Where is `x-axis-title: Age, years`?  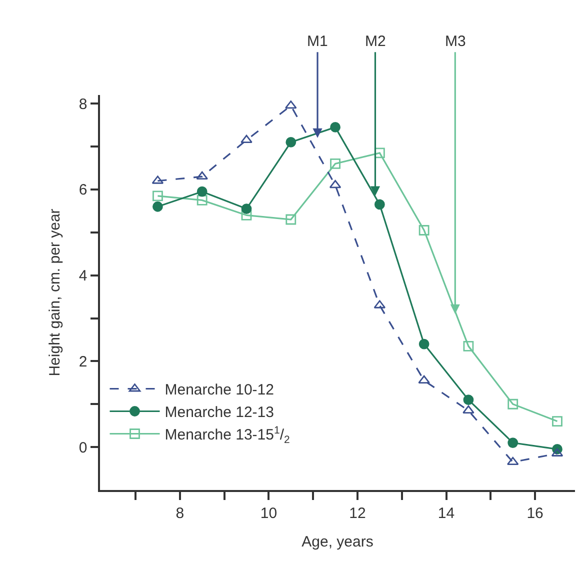
x-axis-title: Age, years is located at coordinates (338, 541).